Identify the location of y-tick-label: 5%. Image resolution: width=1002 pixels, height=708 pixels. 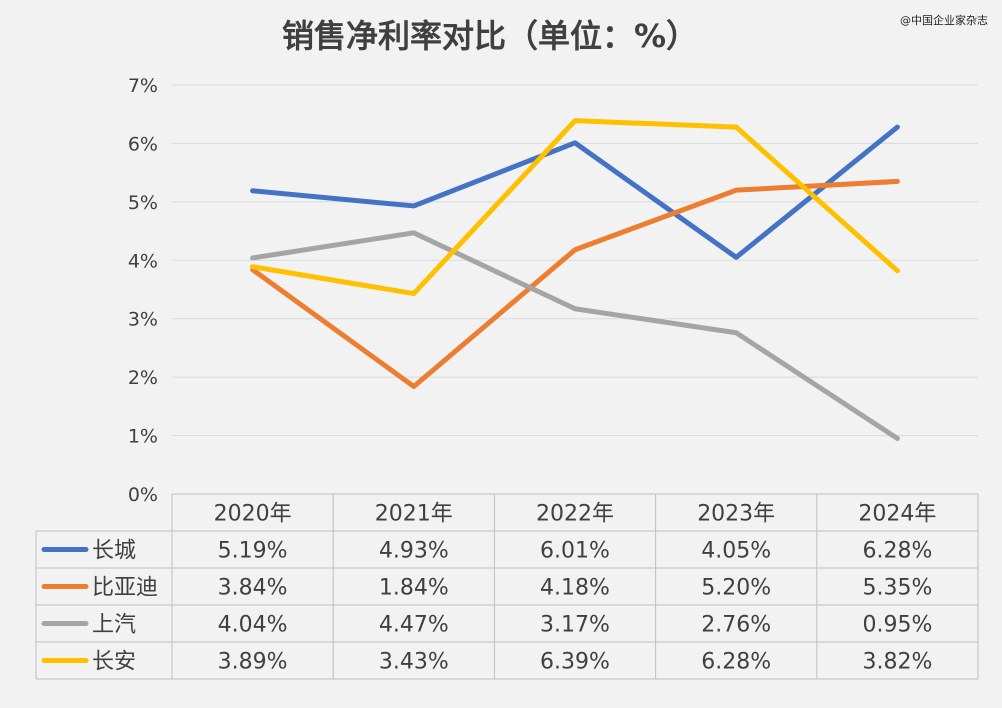
(143, 203).